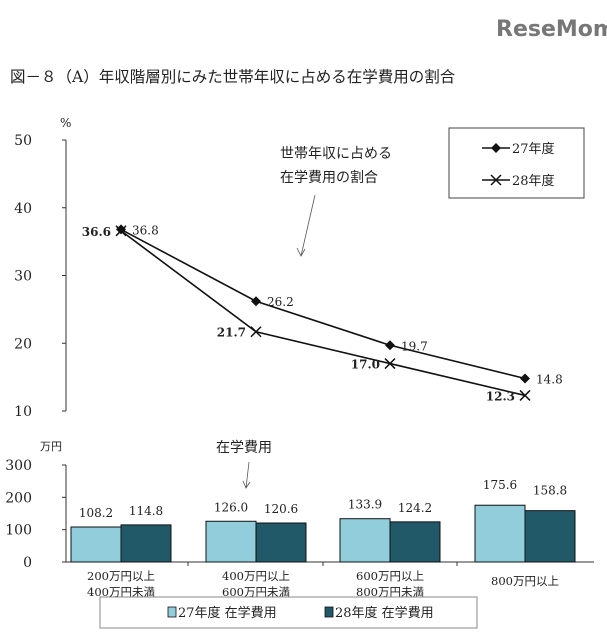 This screenshot has height=640, width=607. What do you see at coordinates (233, 77) in the screenshot?
I see `chart-title: 図－８（A）年収階層別にみた世帯年収に占める在学費用の割合` at bounding box center [233, 77].